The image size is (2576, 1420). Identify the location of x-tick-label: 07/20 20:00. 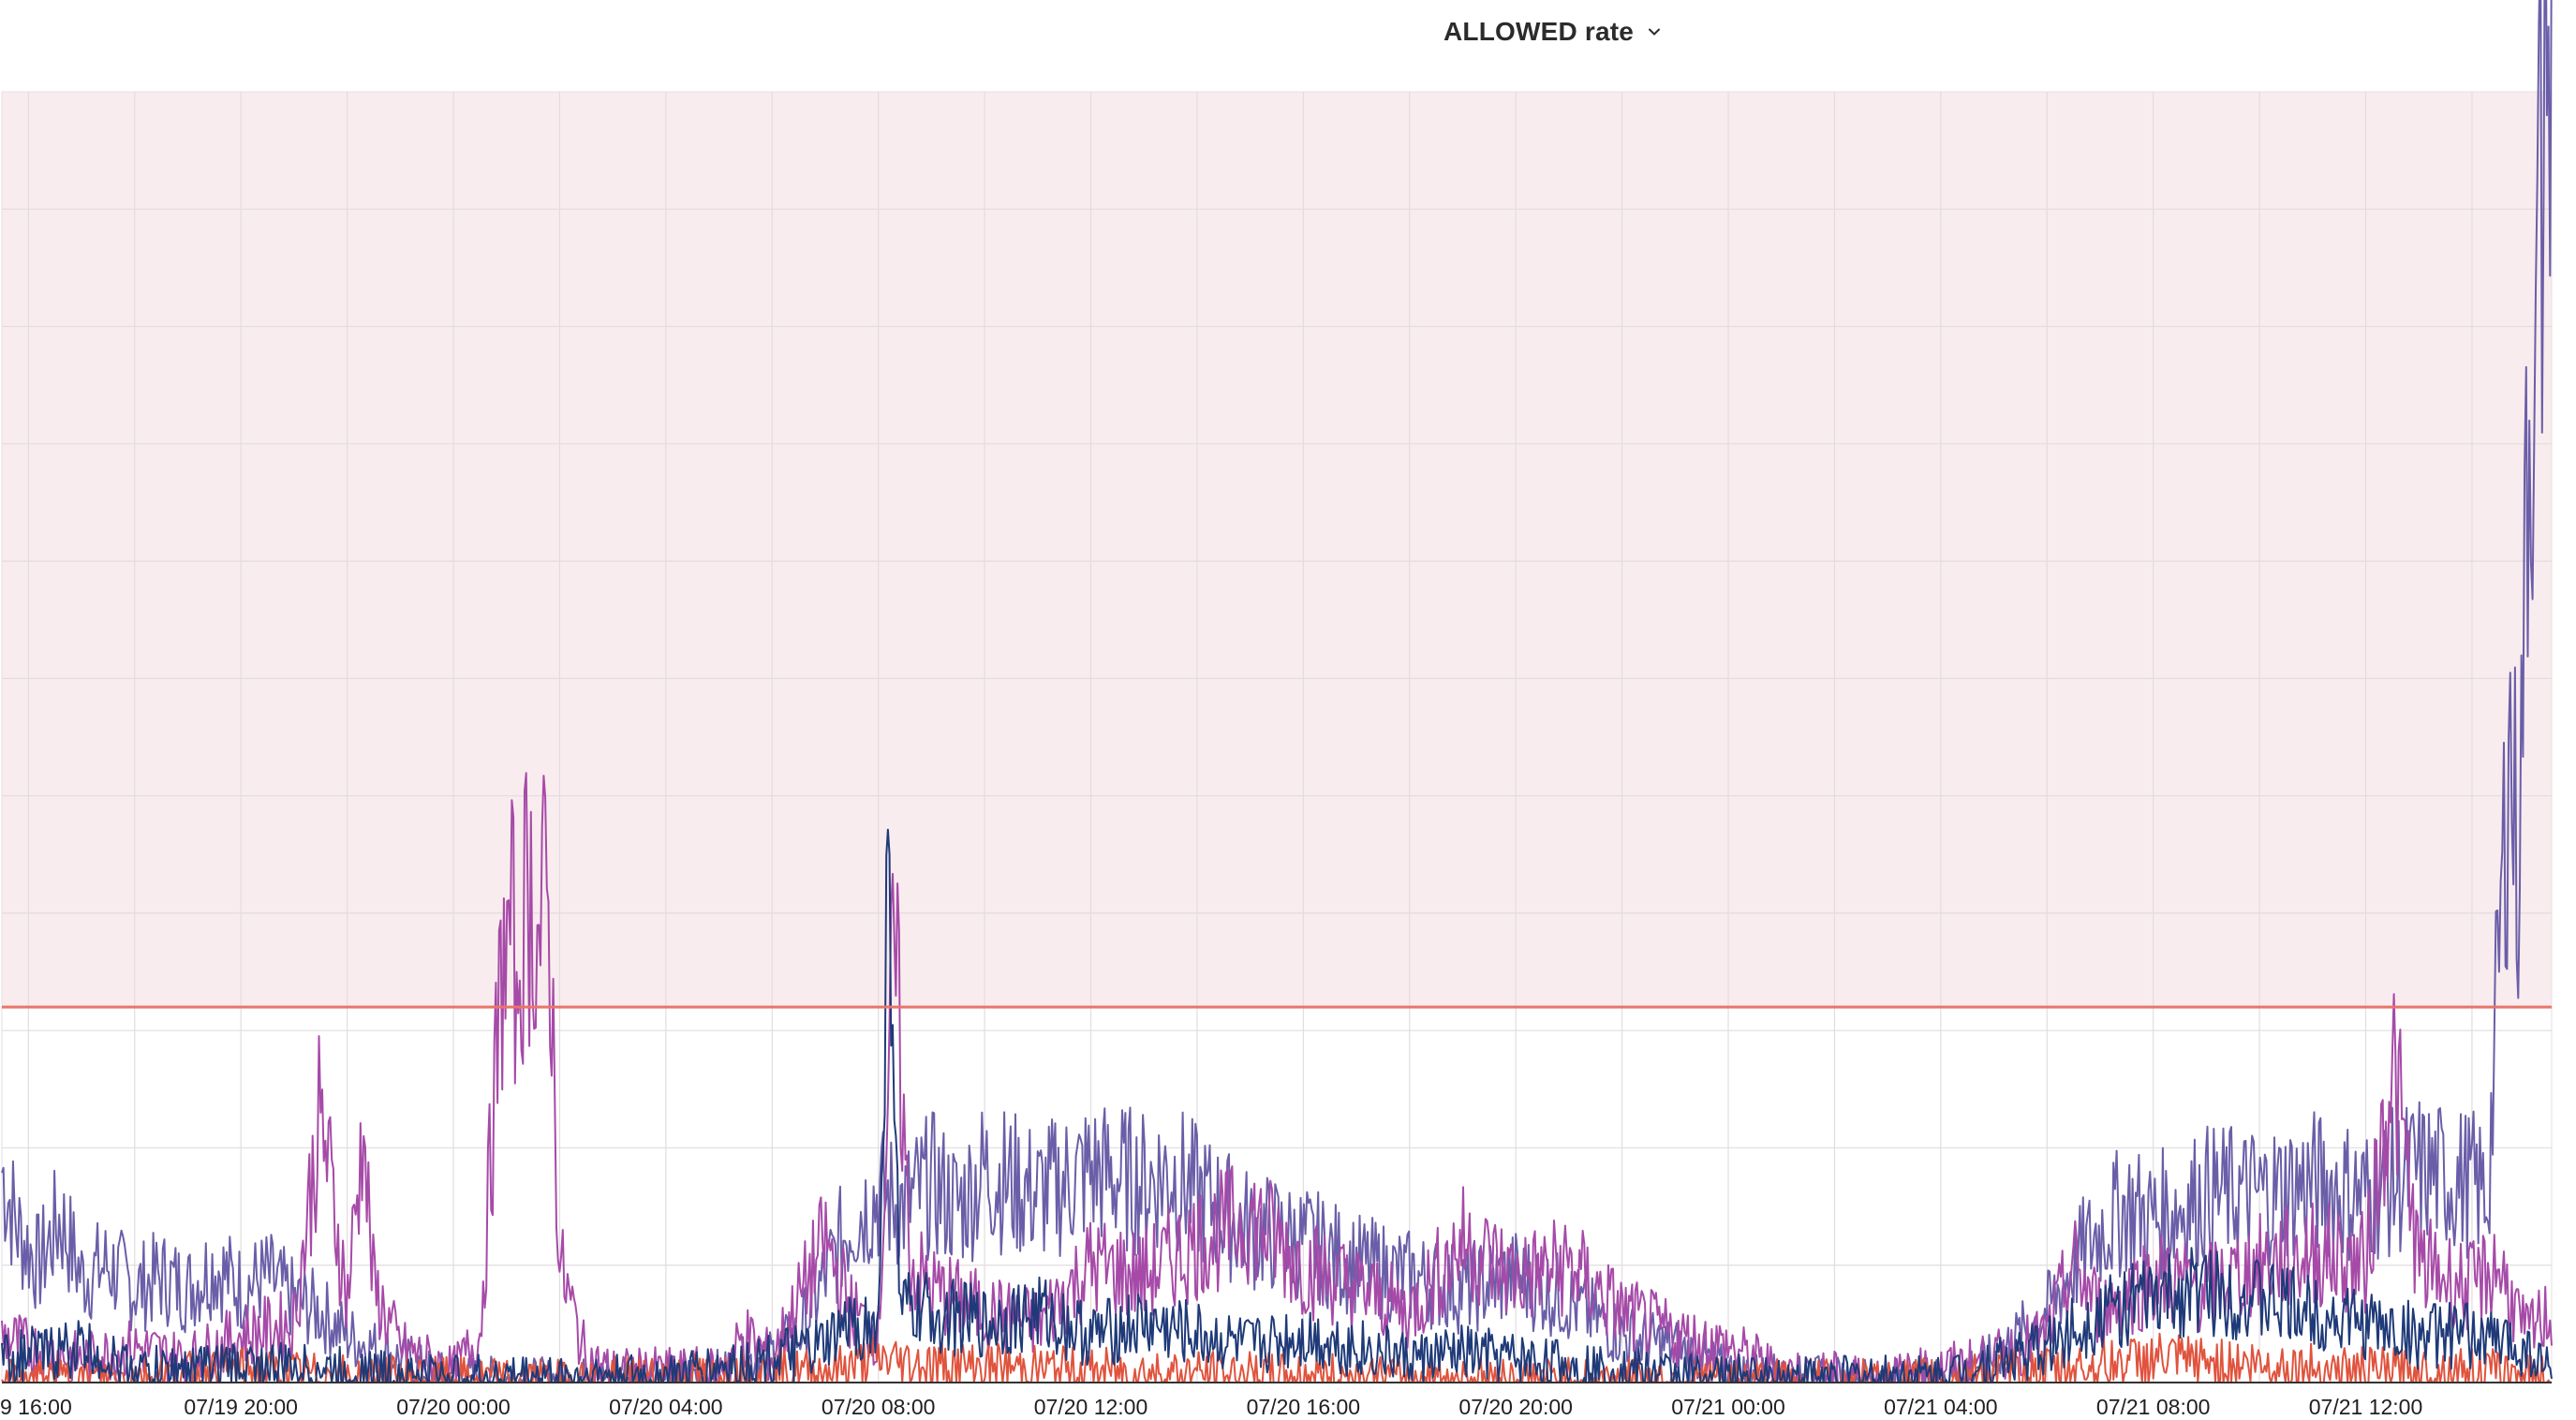
(1515, 1407).